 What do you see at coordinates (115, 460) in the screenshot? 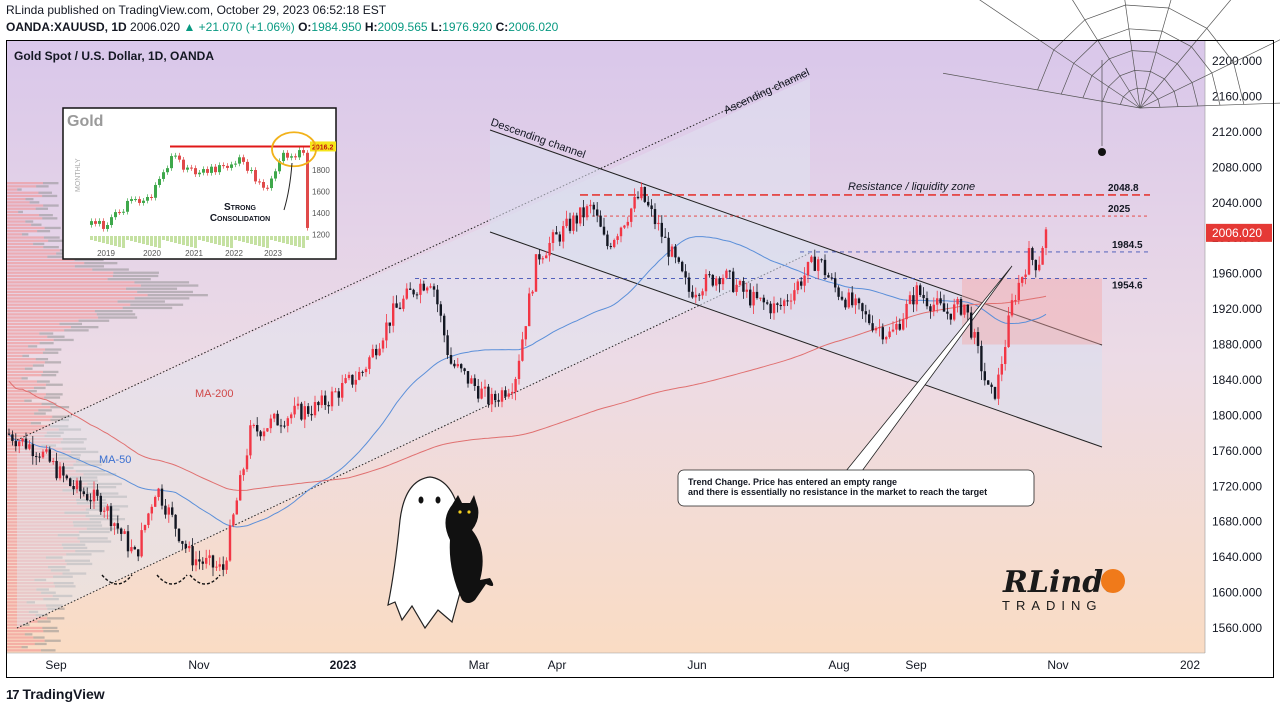
I see `ma50-label: MA-50` at bounding box center [115, 460].